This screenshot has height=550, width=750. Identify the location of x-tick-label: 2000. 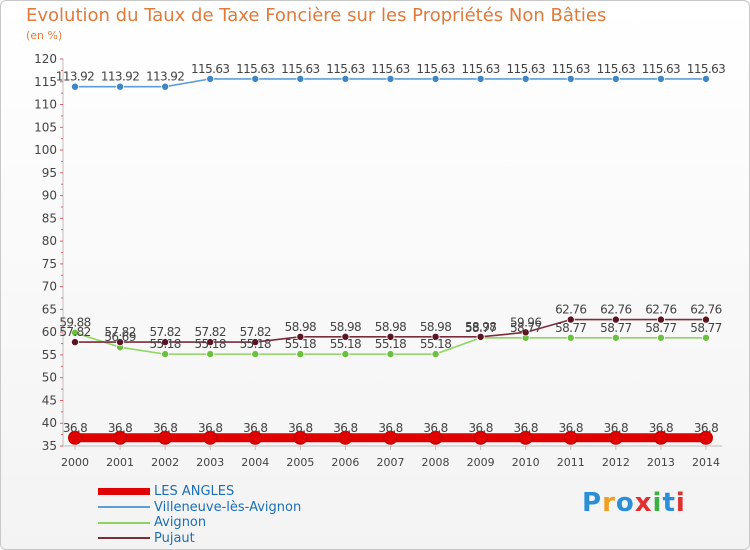
(75, 462).